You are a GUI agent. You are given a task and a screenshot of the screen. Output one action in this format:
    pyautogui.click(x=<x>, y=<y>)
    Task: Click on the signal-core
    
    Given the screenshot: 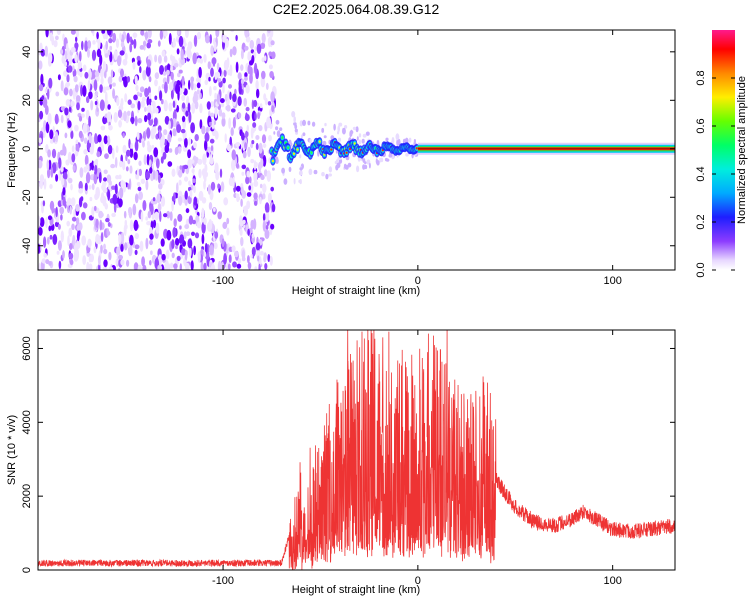 What is the action you would take?
    pyautogui.click(x=319, y=141)
    